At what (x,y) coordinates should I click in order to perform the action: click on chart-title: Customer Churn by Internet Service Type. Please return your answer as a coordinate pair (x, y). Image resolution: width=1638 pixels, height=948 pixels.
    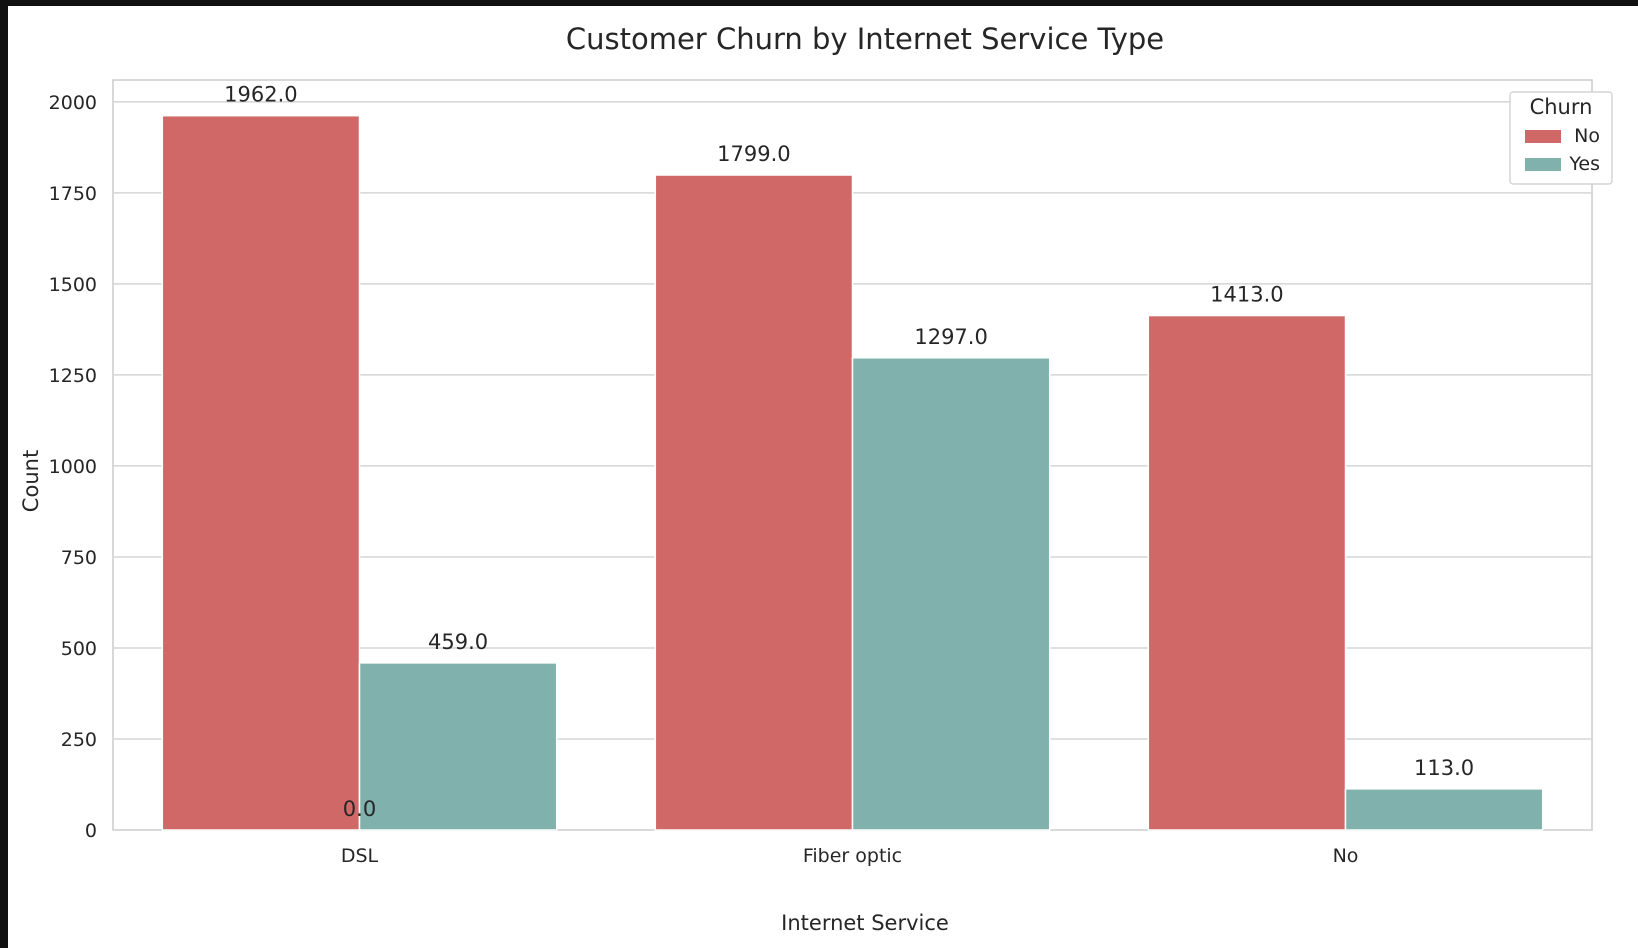
    Looking at the image, I should click on (865, 39).